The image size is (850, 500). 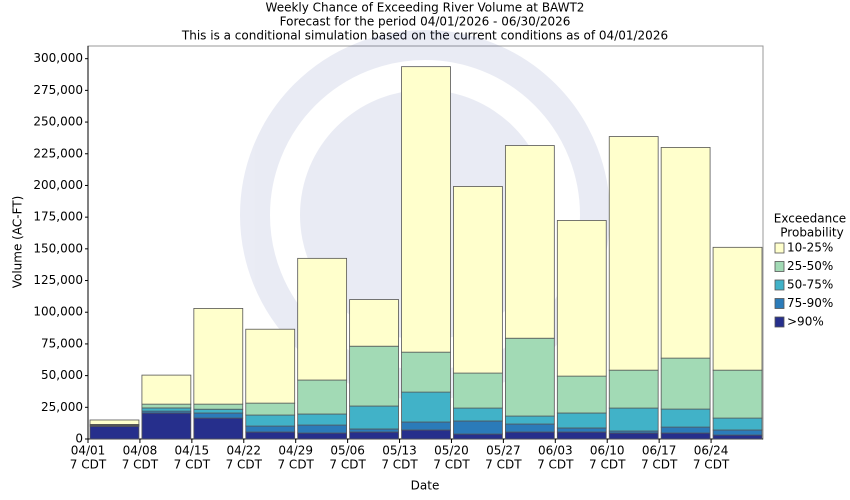 What do you see at coordinates (811, 233) in the screenshot?
I see `legend-title: Probability` at bounding box center [811, 233].